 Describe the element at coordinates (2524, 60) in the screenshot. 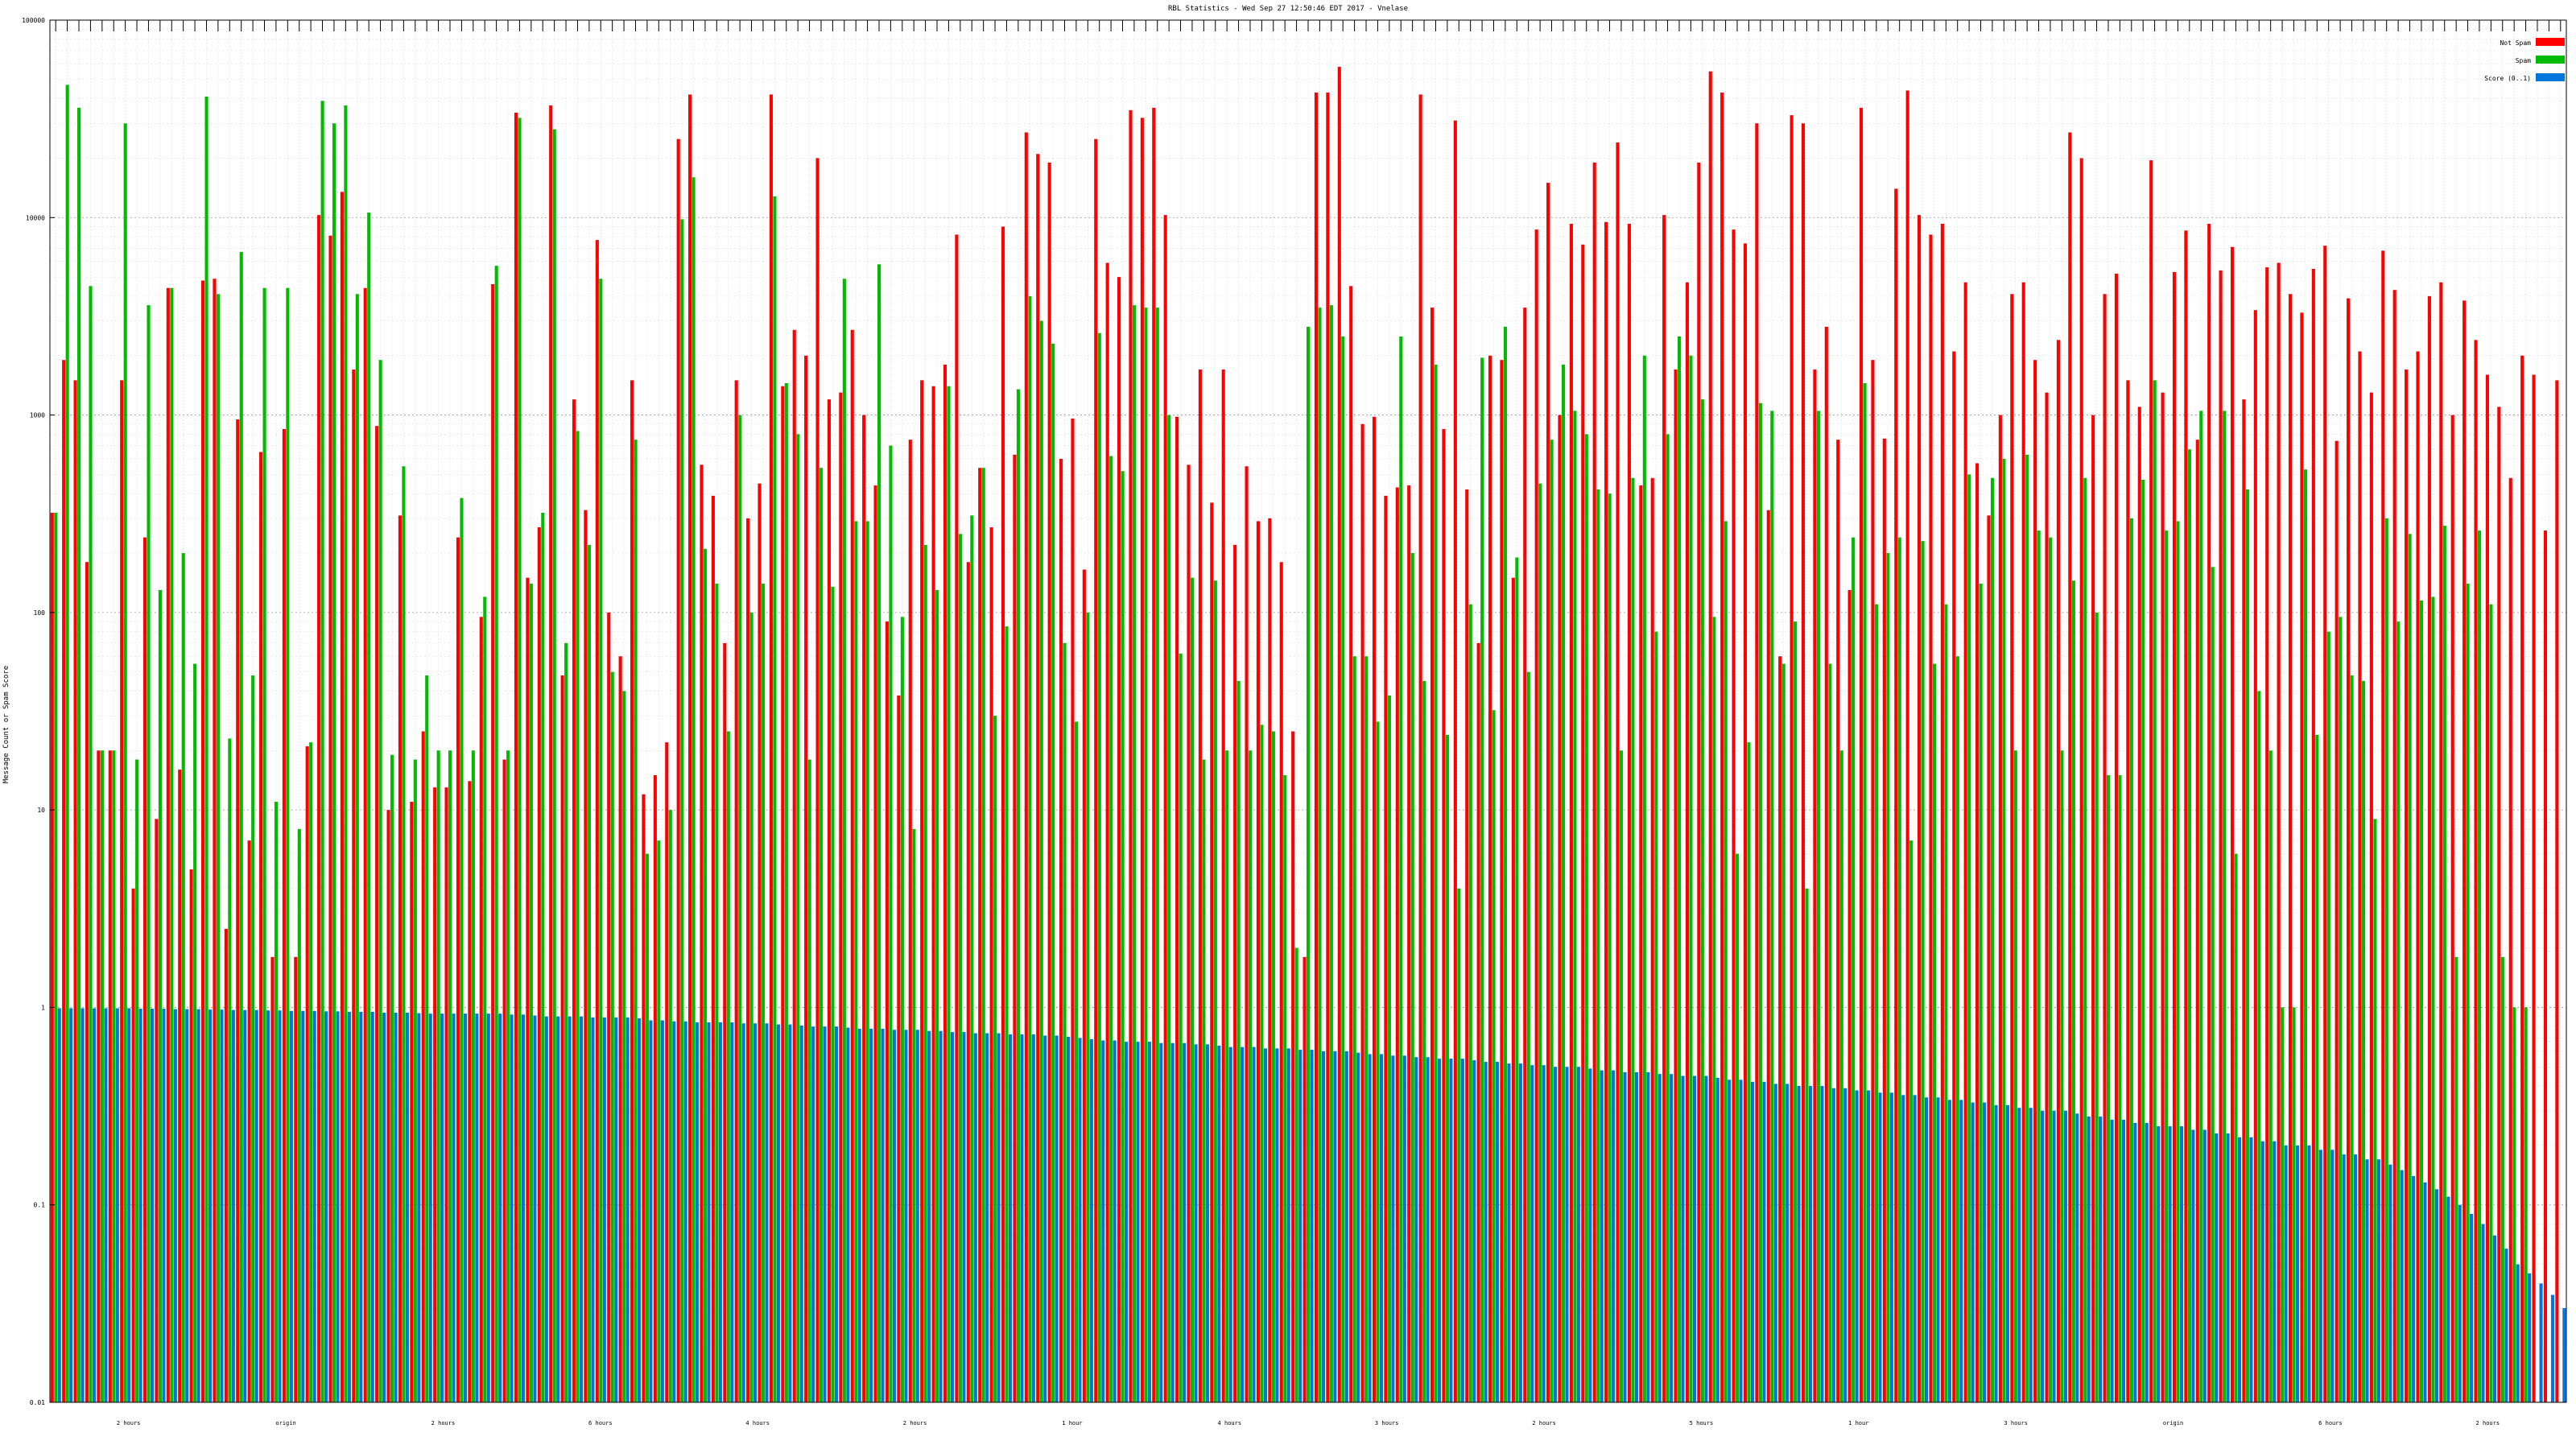

I see `legend: Not Spam Spam Score (0..1)` at that location.